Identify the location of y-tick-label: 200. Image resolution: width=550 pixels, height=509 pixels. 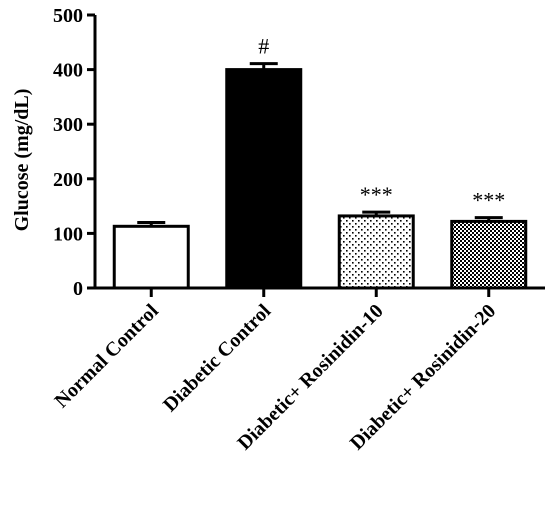
(68, 180).